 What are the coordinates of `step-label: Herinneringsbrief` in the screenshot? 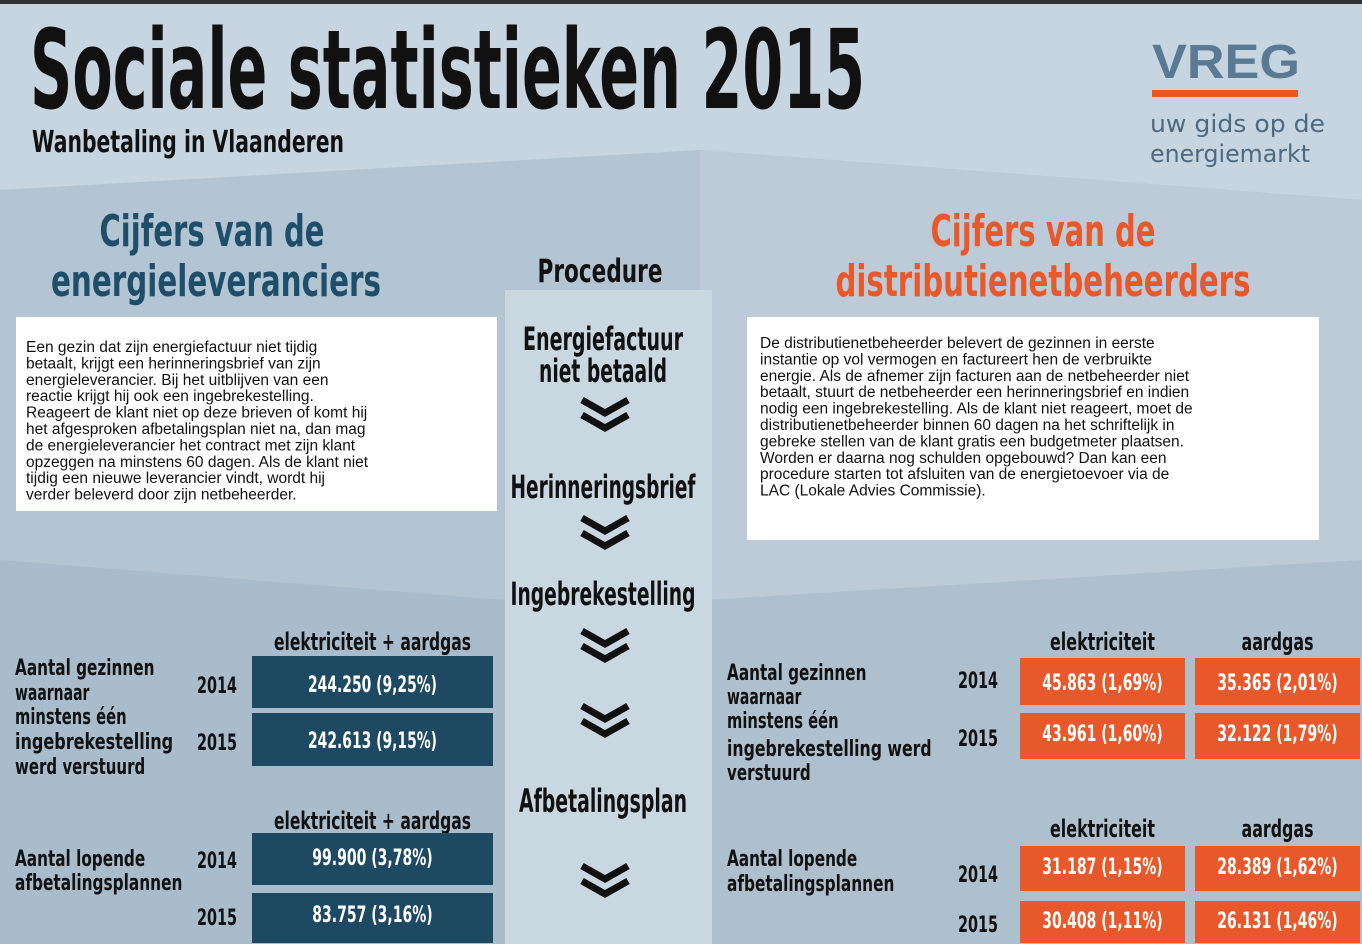 It's located at (604, 487).